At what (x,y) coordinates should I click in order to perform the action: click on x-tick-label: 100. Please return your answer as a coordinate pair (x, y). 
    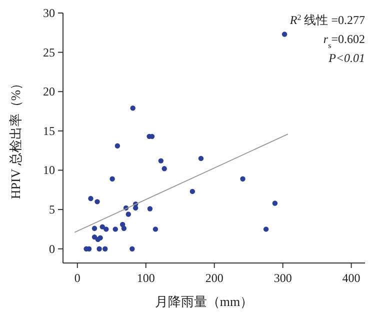
    Looking at the image, I should click on (145, 278).